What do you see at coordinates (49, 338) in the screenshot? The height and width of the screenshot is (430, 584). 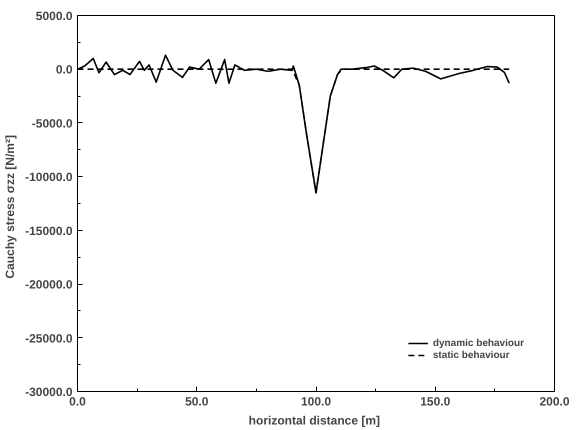 I see `y-tick-label: -25000.0` at bounding box center [49, 338].